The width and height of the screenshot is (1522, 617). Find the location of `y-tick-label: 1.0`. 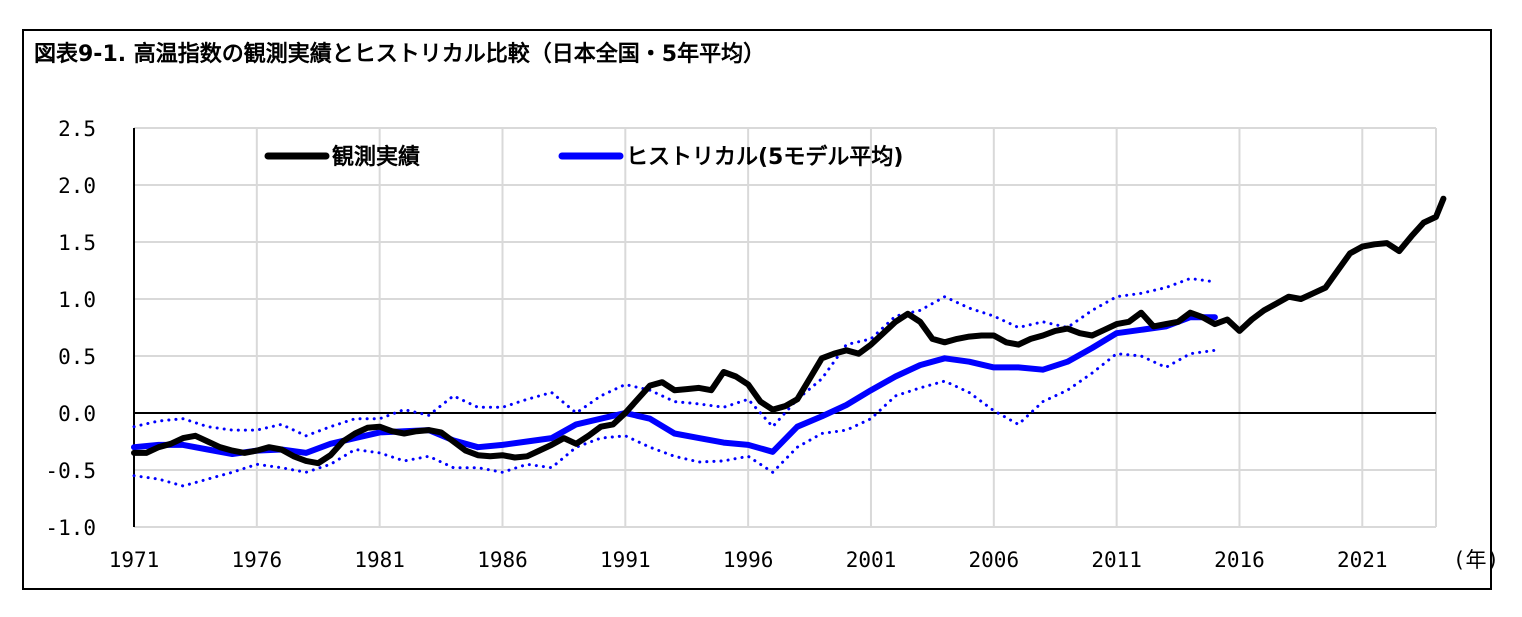

y-tick-label: 1.0 is located at coordinates (77, 300).